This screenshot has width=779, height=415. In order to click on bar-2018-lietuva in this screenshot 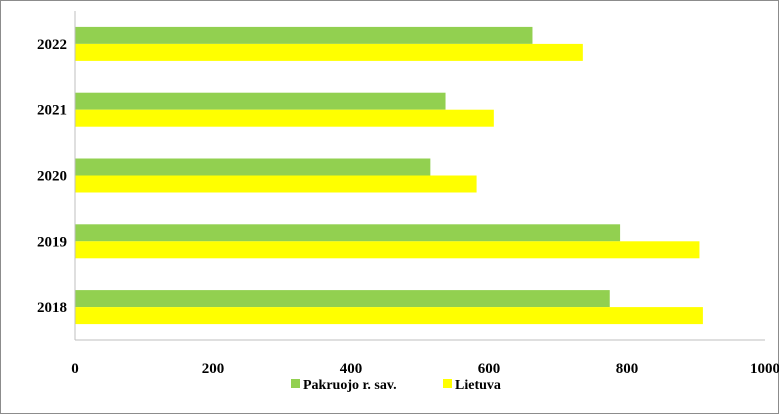, I will do `click(389, 316)`.